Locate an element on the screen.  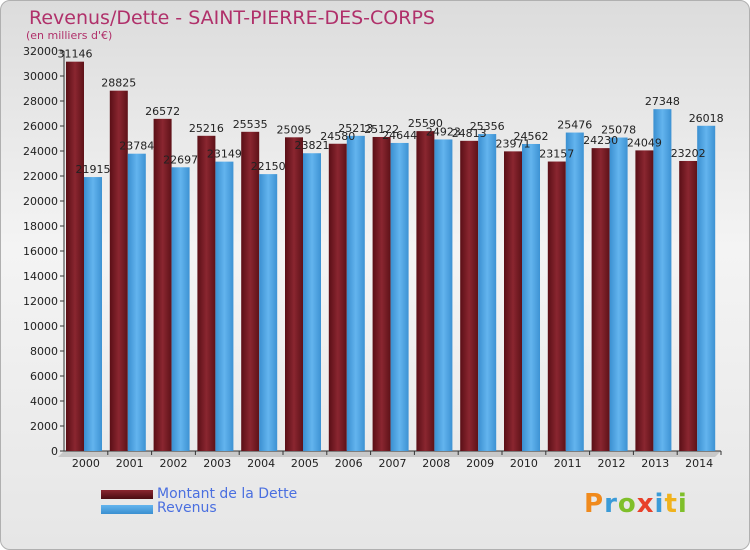
data-label-dette: 23971 is located at coordinates (513, 143).